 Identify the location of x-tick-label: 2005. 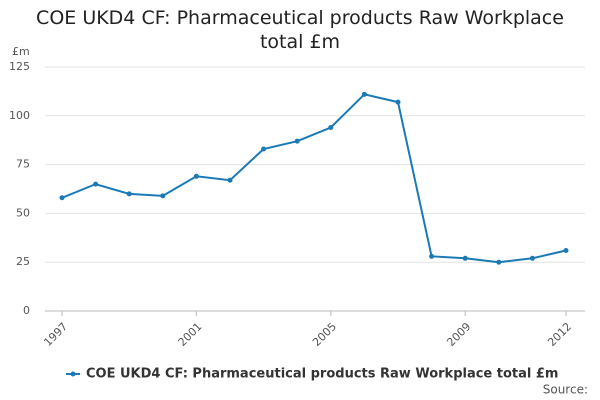
(324, 334).